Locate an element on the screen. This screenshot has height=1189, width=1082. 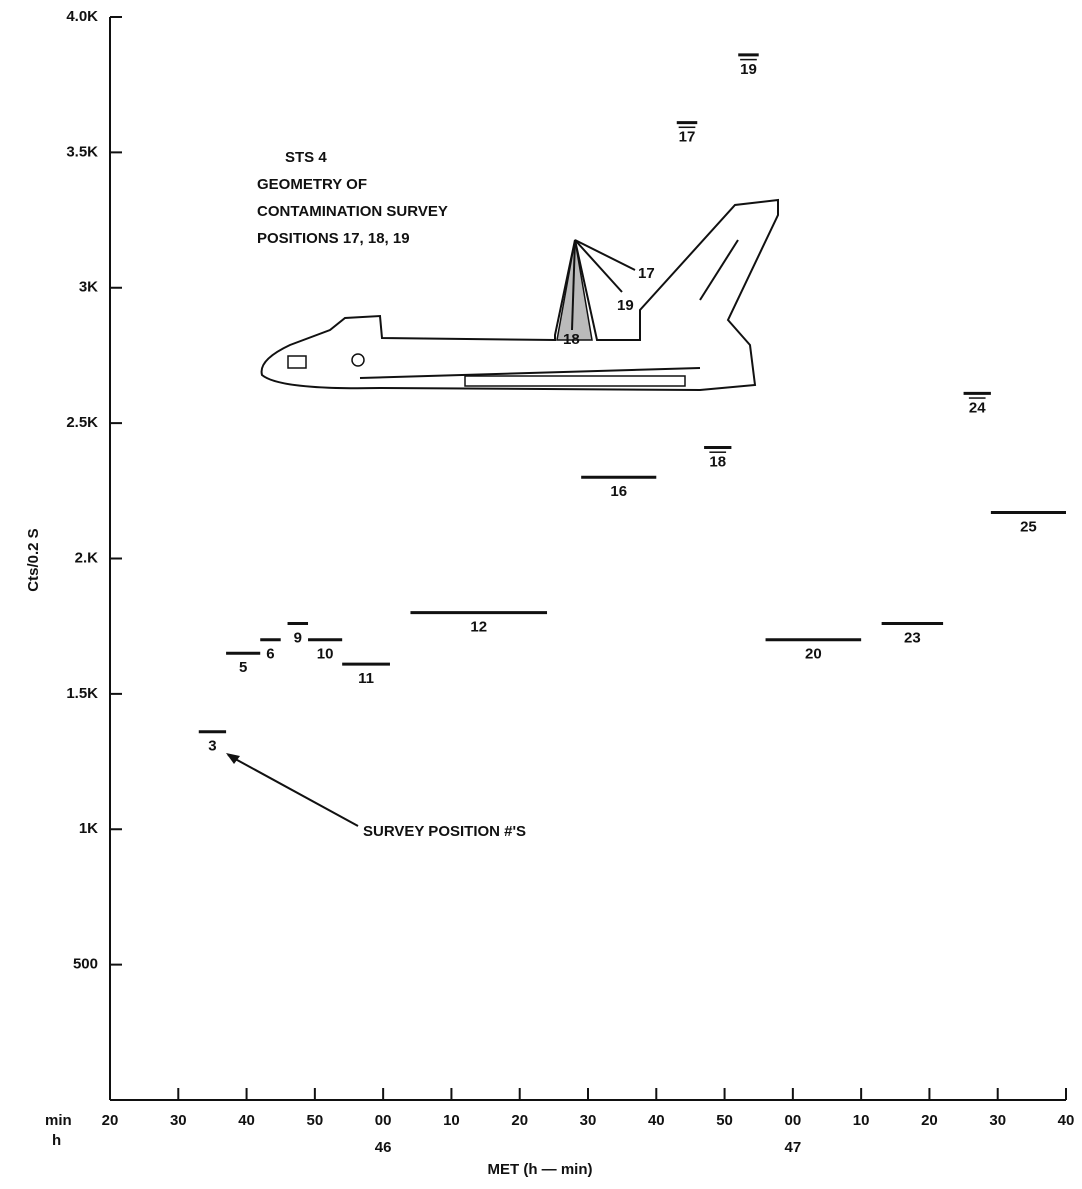
hour-label: 47 is located at coordinates (793, 1147).